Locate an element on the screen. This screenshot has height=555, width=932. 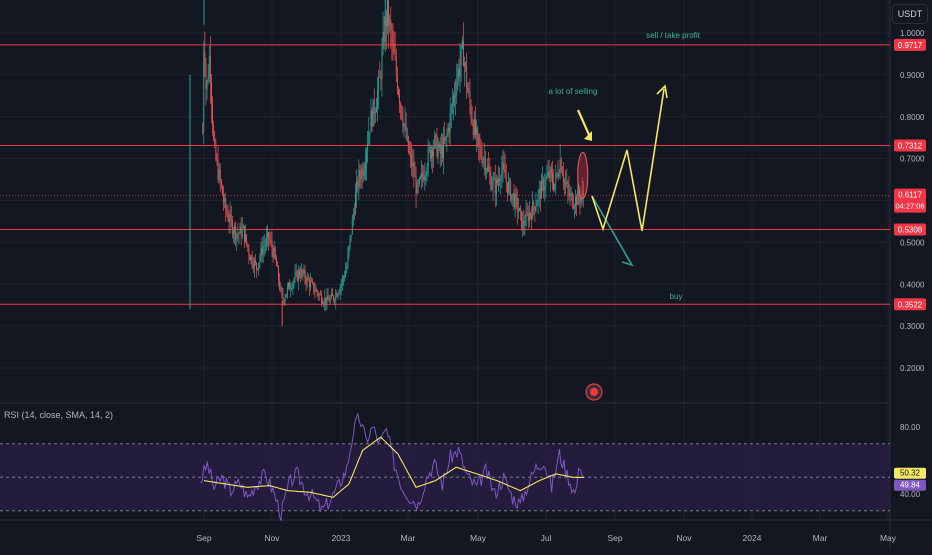
current-price-badge is located at coordinates (910, 200).